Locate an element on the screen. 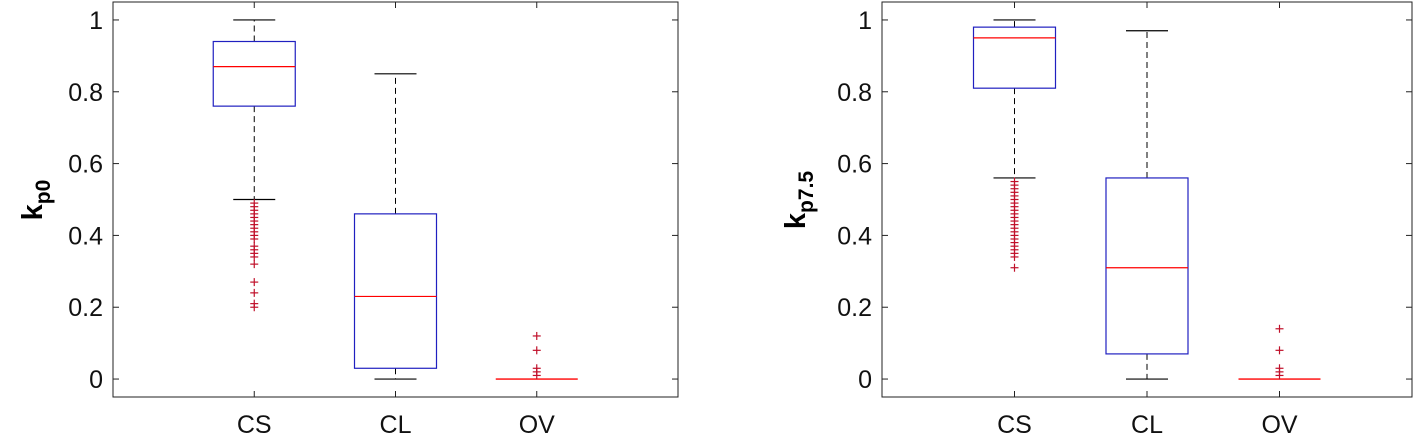 The height and width of the screenshot is (443, 1417). y-axis-label-sub: p0 is located at coordinates (43, 192).